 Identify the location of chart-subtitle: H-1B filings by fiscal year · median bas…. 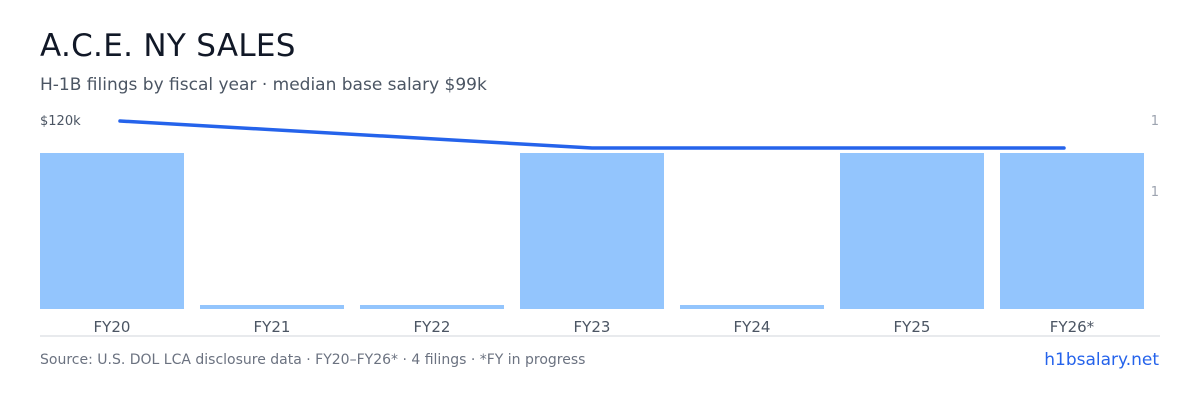
(263, 85).